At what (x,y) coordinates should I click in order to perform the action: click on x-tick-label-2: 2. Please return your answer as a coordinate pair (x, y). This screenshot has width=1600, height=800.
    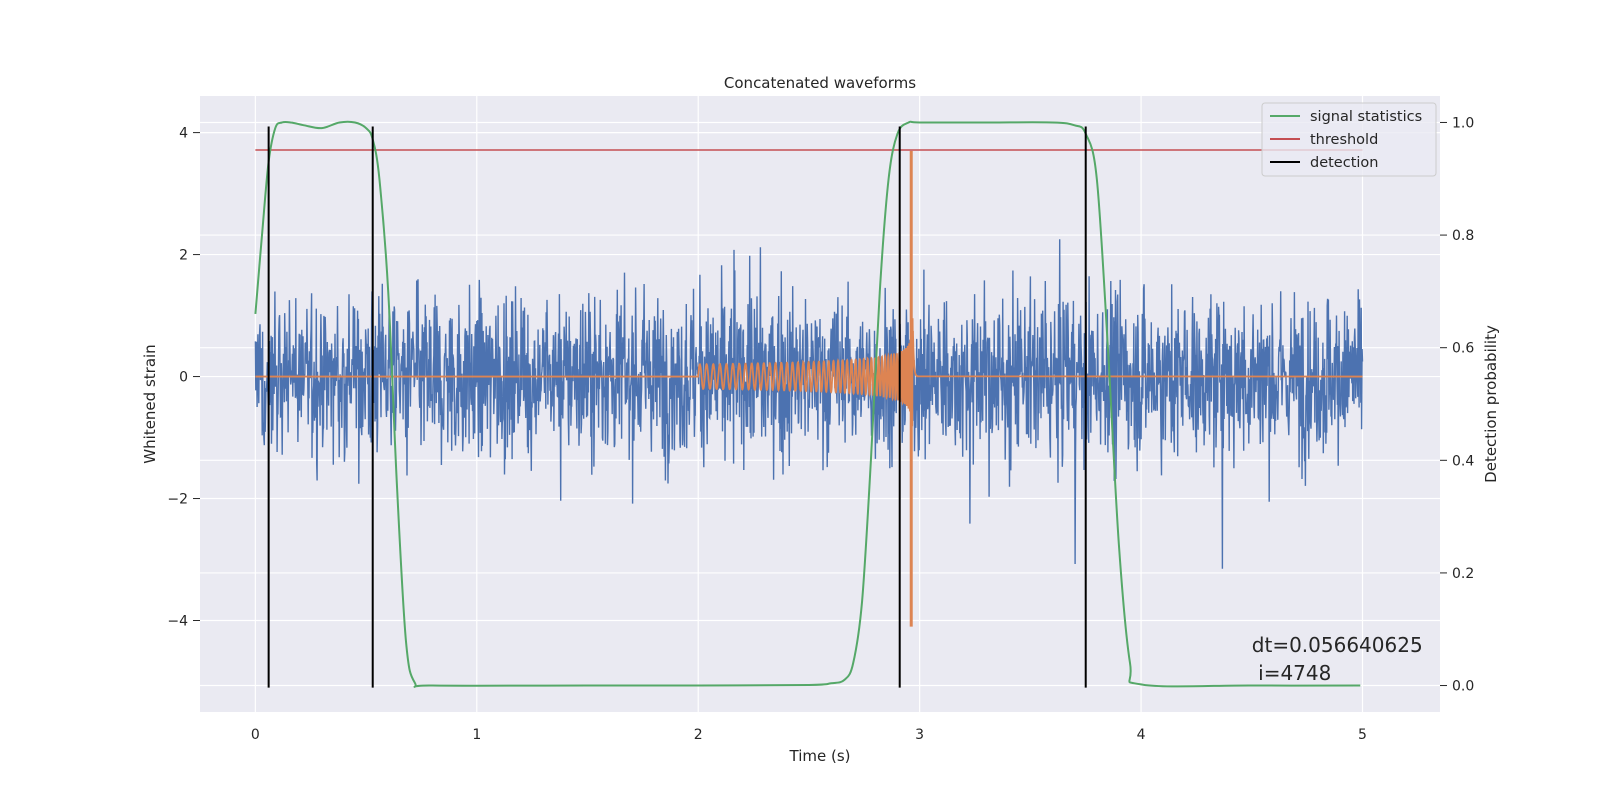
    Looking at the image, I should click on (698, 735).